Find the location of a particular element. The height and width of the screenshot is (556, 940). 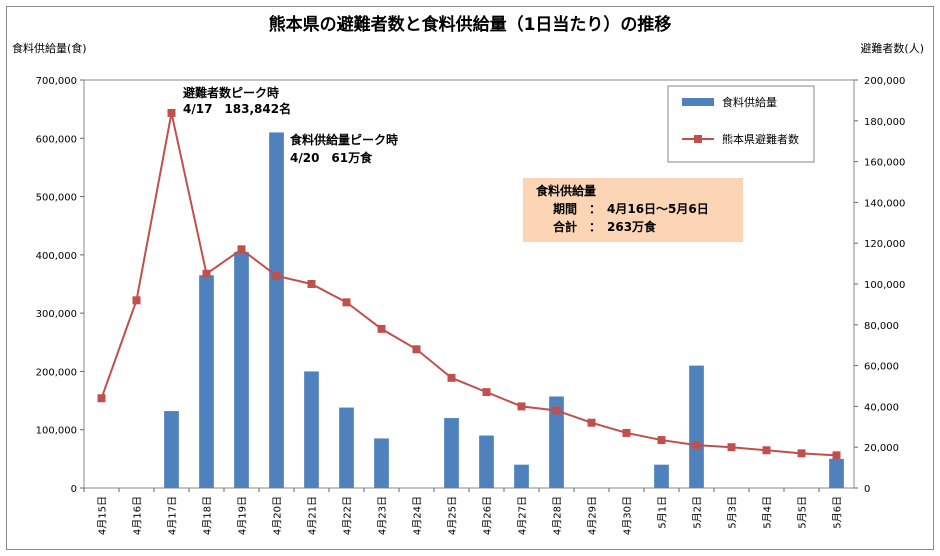

bar-5月2日 is located at coordinates (696, 426).